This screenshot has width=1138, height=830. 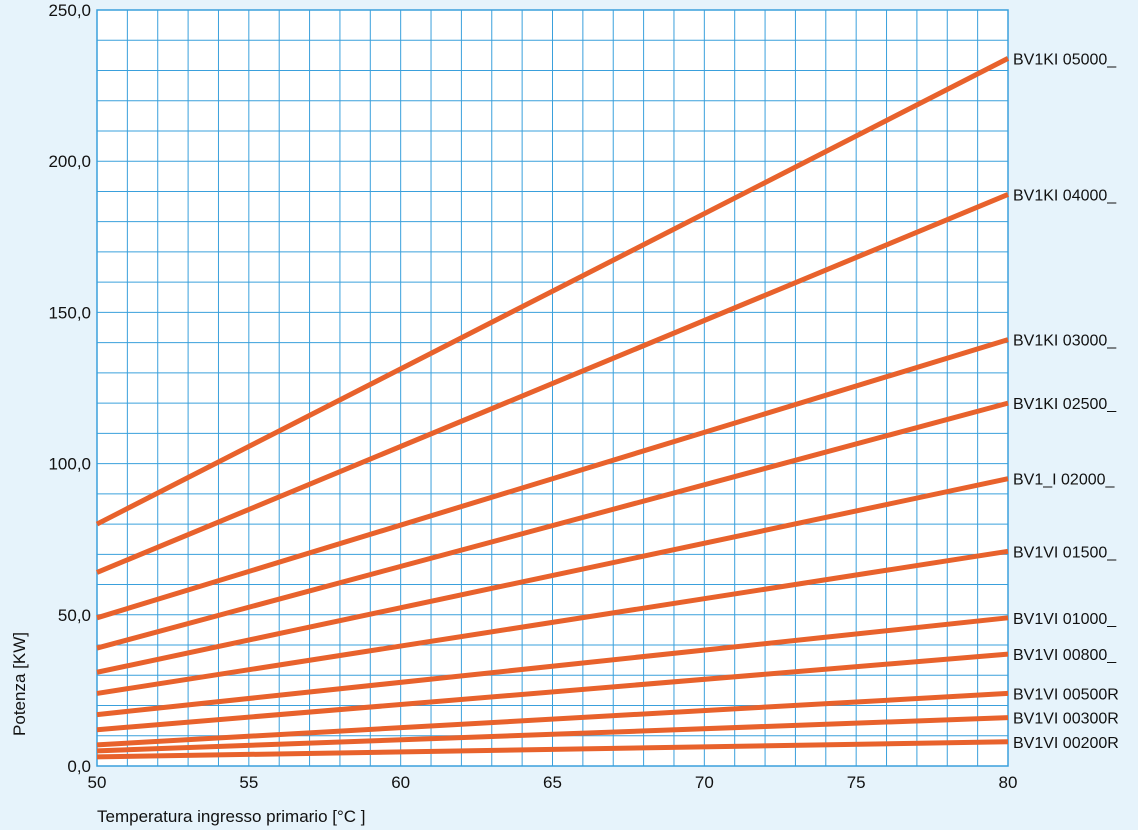 What do you see at coordinates (704, 782) in the screenshot?
I see `x-tick-label: 70` at bounding box center [704, 782].